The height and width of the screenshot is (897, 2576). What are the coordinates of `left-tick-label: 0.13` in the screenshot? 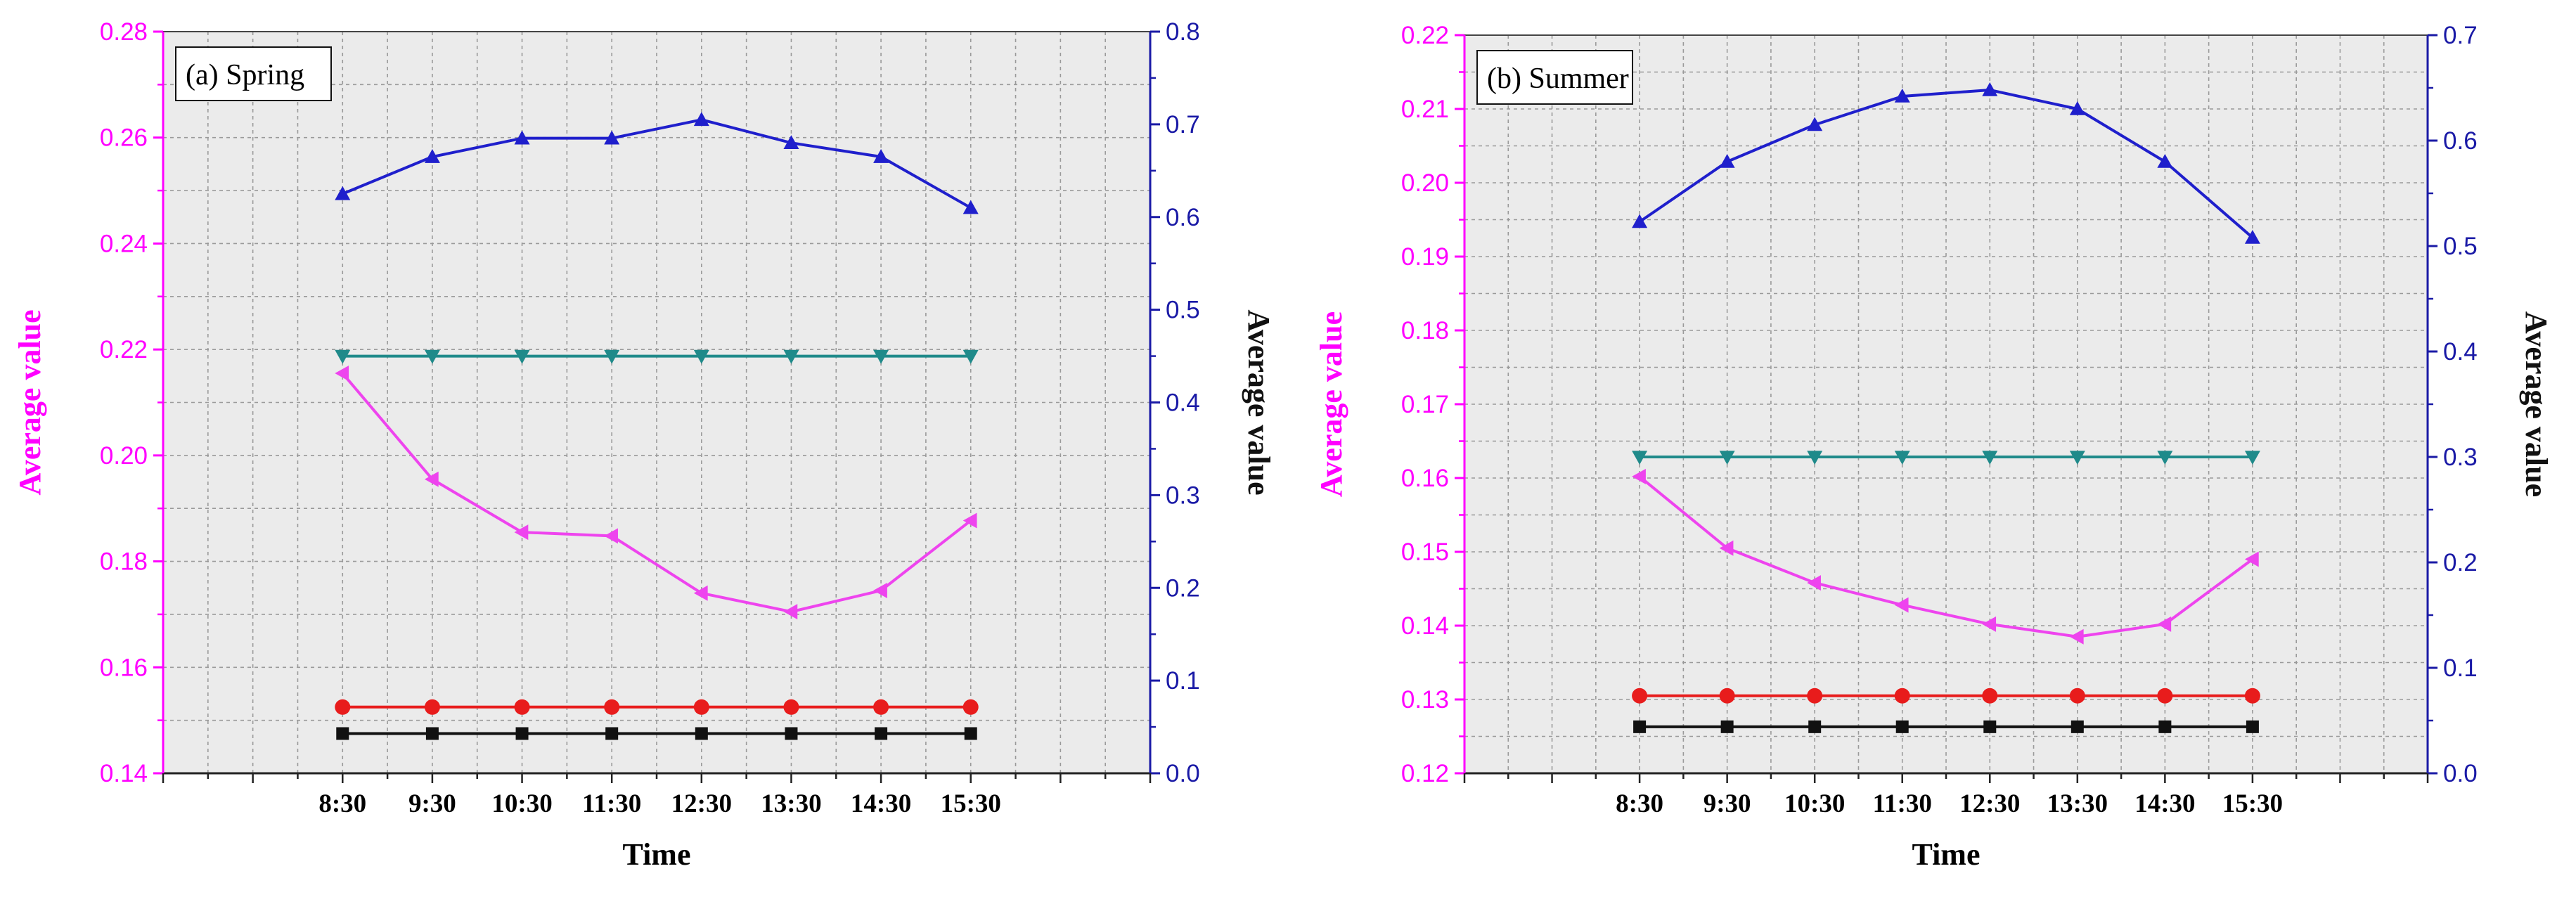 It's located at (1425, 700).